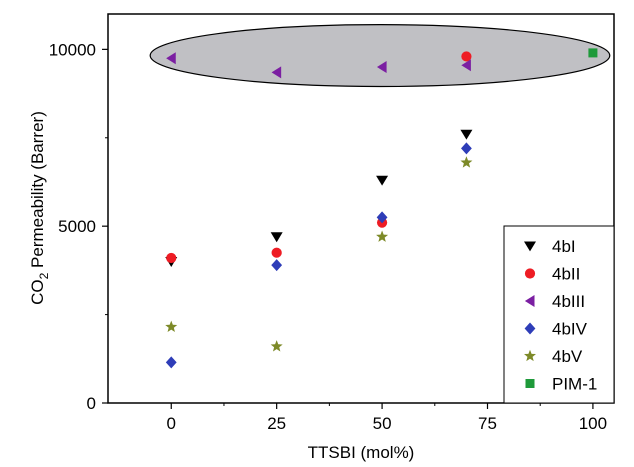 This screenshot has width=634, height=467. I want to click on x-tick-label-75: 75, so click(487, 423).